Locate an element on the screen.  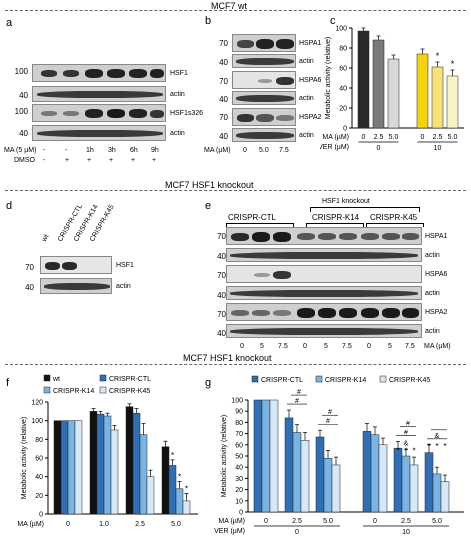
blot-label: HSF1s326 is located at coordinates (187, 113).